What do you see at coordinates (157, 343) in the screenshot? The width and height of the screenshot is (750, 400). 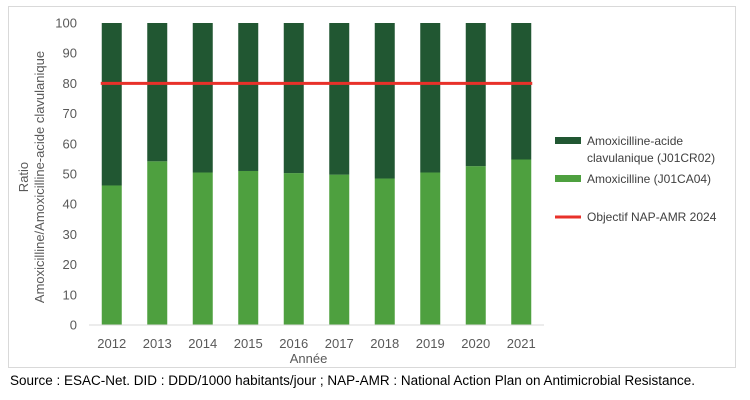 I see `x-tick-label: 2013` at bounding box center [157, 343].